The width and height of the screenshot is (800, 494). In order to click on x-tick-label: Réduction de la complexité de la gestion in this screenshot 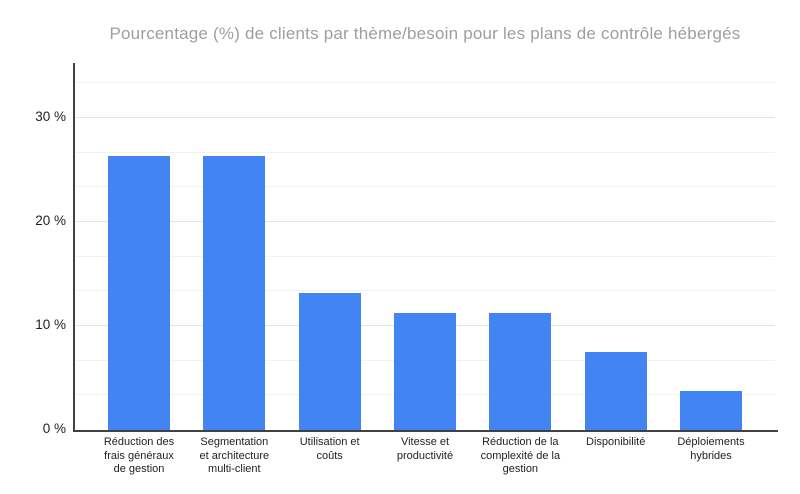, I will do `click(520, 455)`.